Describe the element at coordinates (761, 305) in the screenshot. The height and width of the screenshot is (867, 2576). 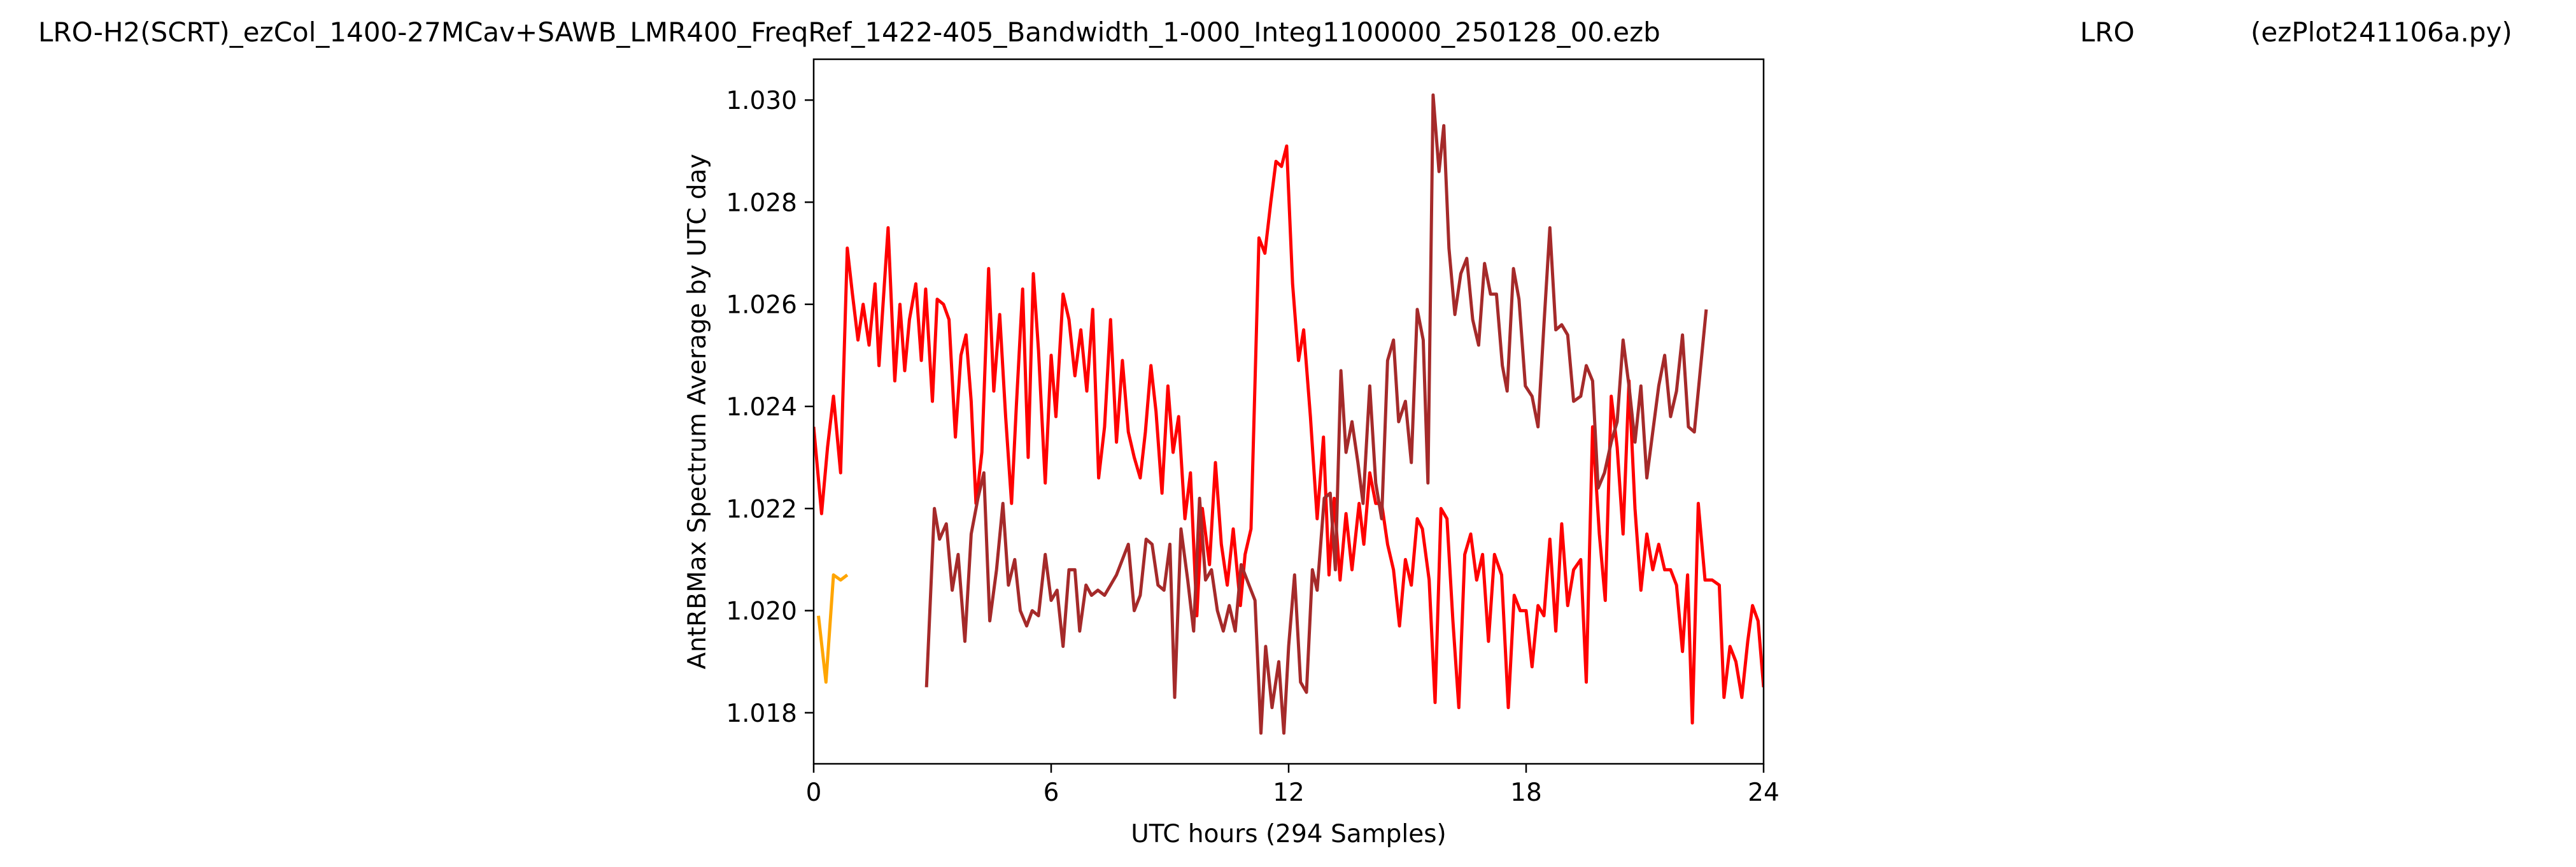
I see `y-tick-label: 1.026` at that location.